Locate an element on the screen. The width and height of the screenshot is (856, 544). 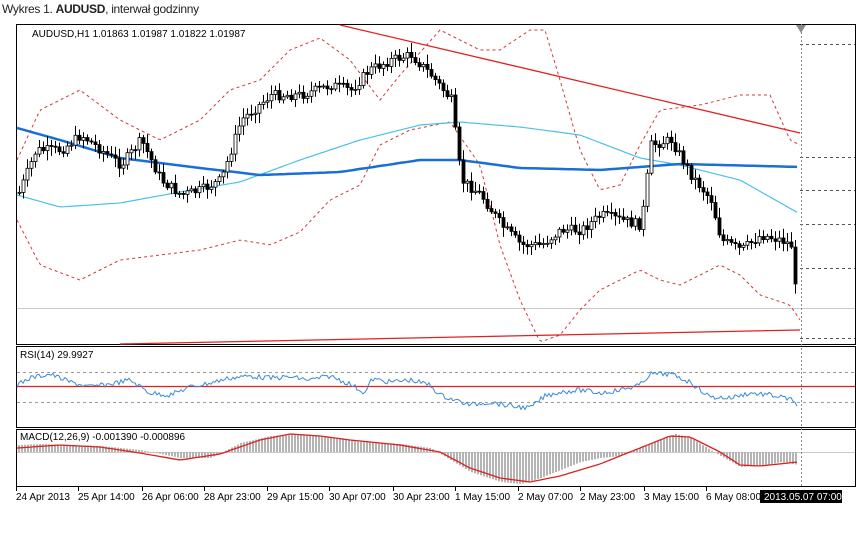
x-tick-label: 29 Apr 15:00 is located at coordinates (295, 497).